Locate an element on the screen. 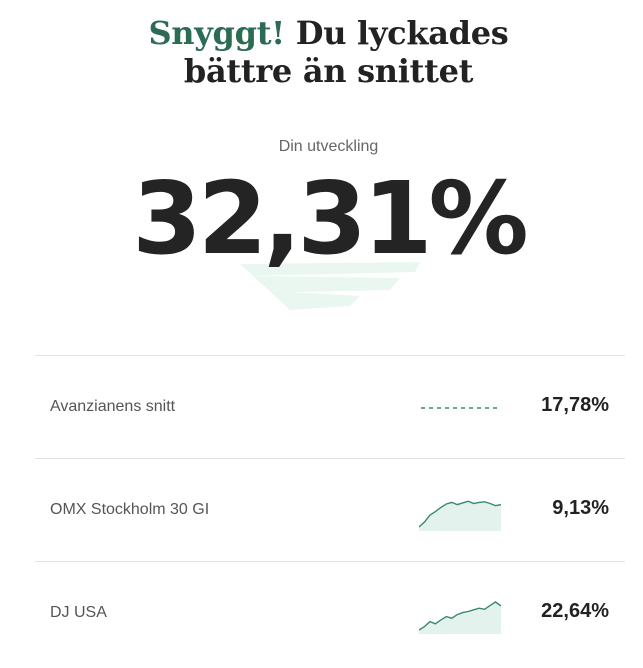  comparison-label: OMX Stockholm 30 GI is located at coordinates (130, 509).